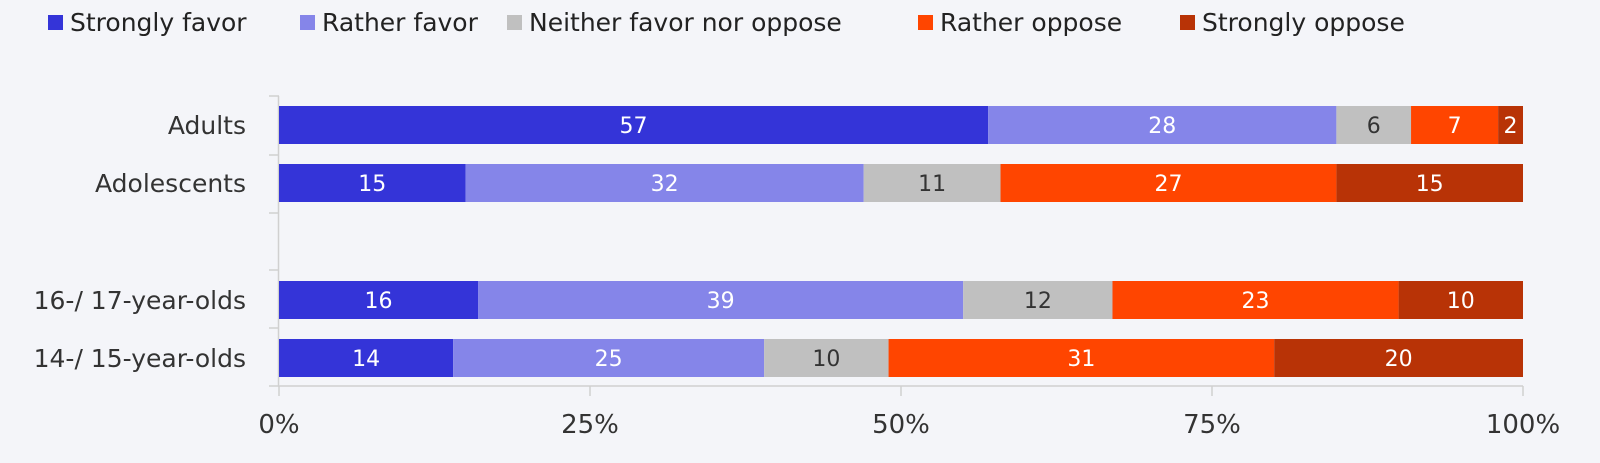  I want to click on data-label: 7, so click(1455, 126).